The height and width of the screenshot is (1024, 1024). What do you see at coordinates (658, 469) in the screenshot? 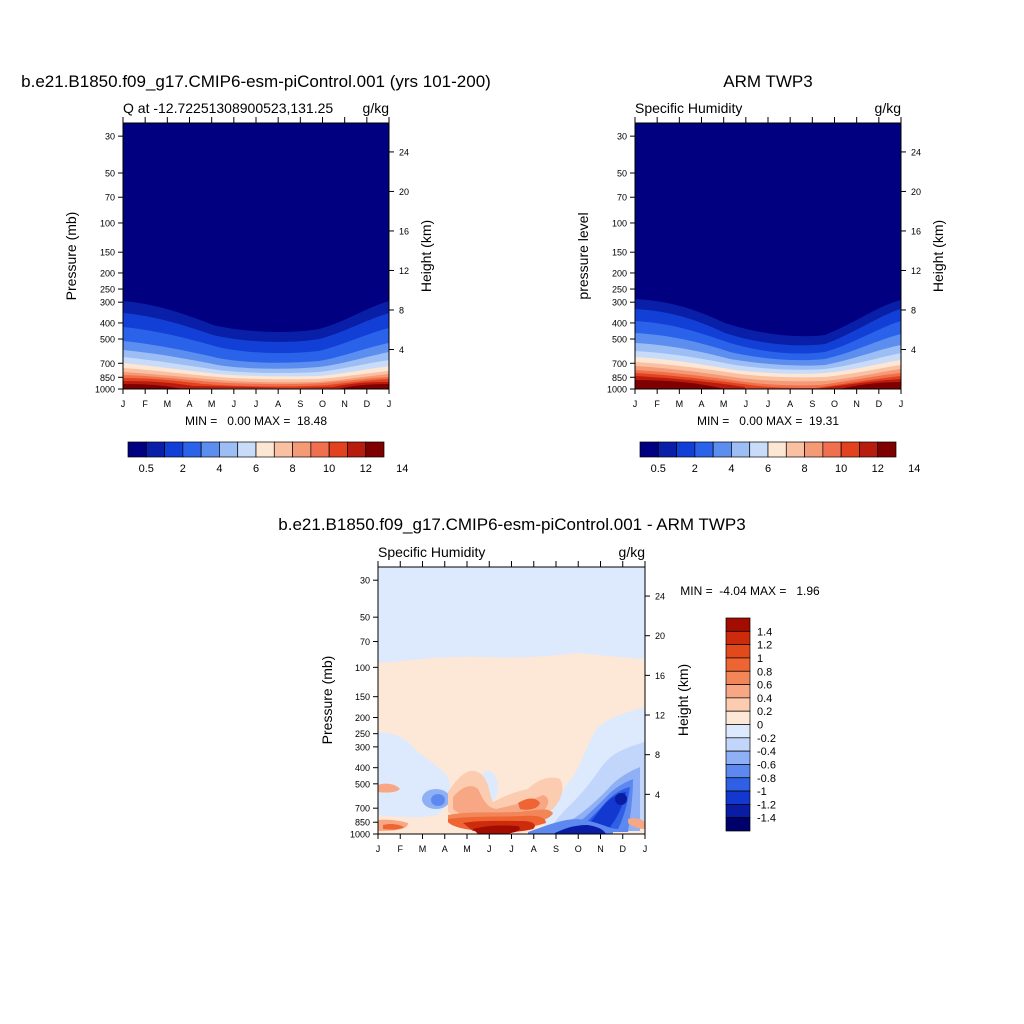
I see `panel2-colorbar-label: 0.5` at bounding box center [658, 469].